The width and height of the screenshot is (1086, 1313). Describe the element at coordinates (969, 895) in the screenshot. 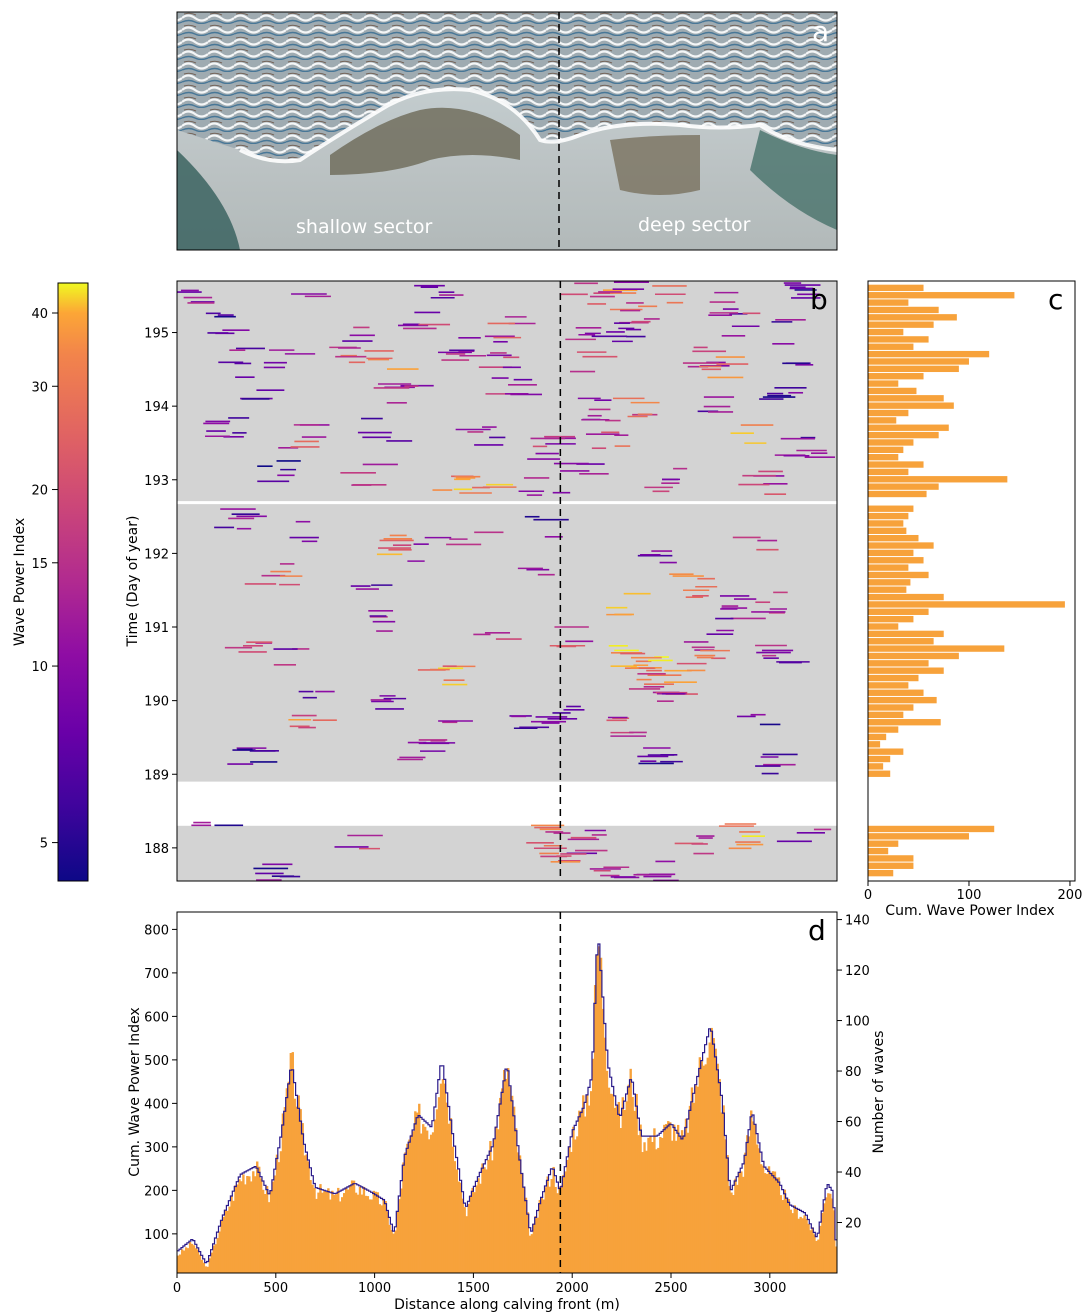

I see `panel-c-xtick-label: 100` at that location.